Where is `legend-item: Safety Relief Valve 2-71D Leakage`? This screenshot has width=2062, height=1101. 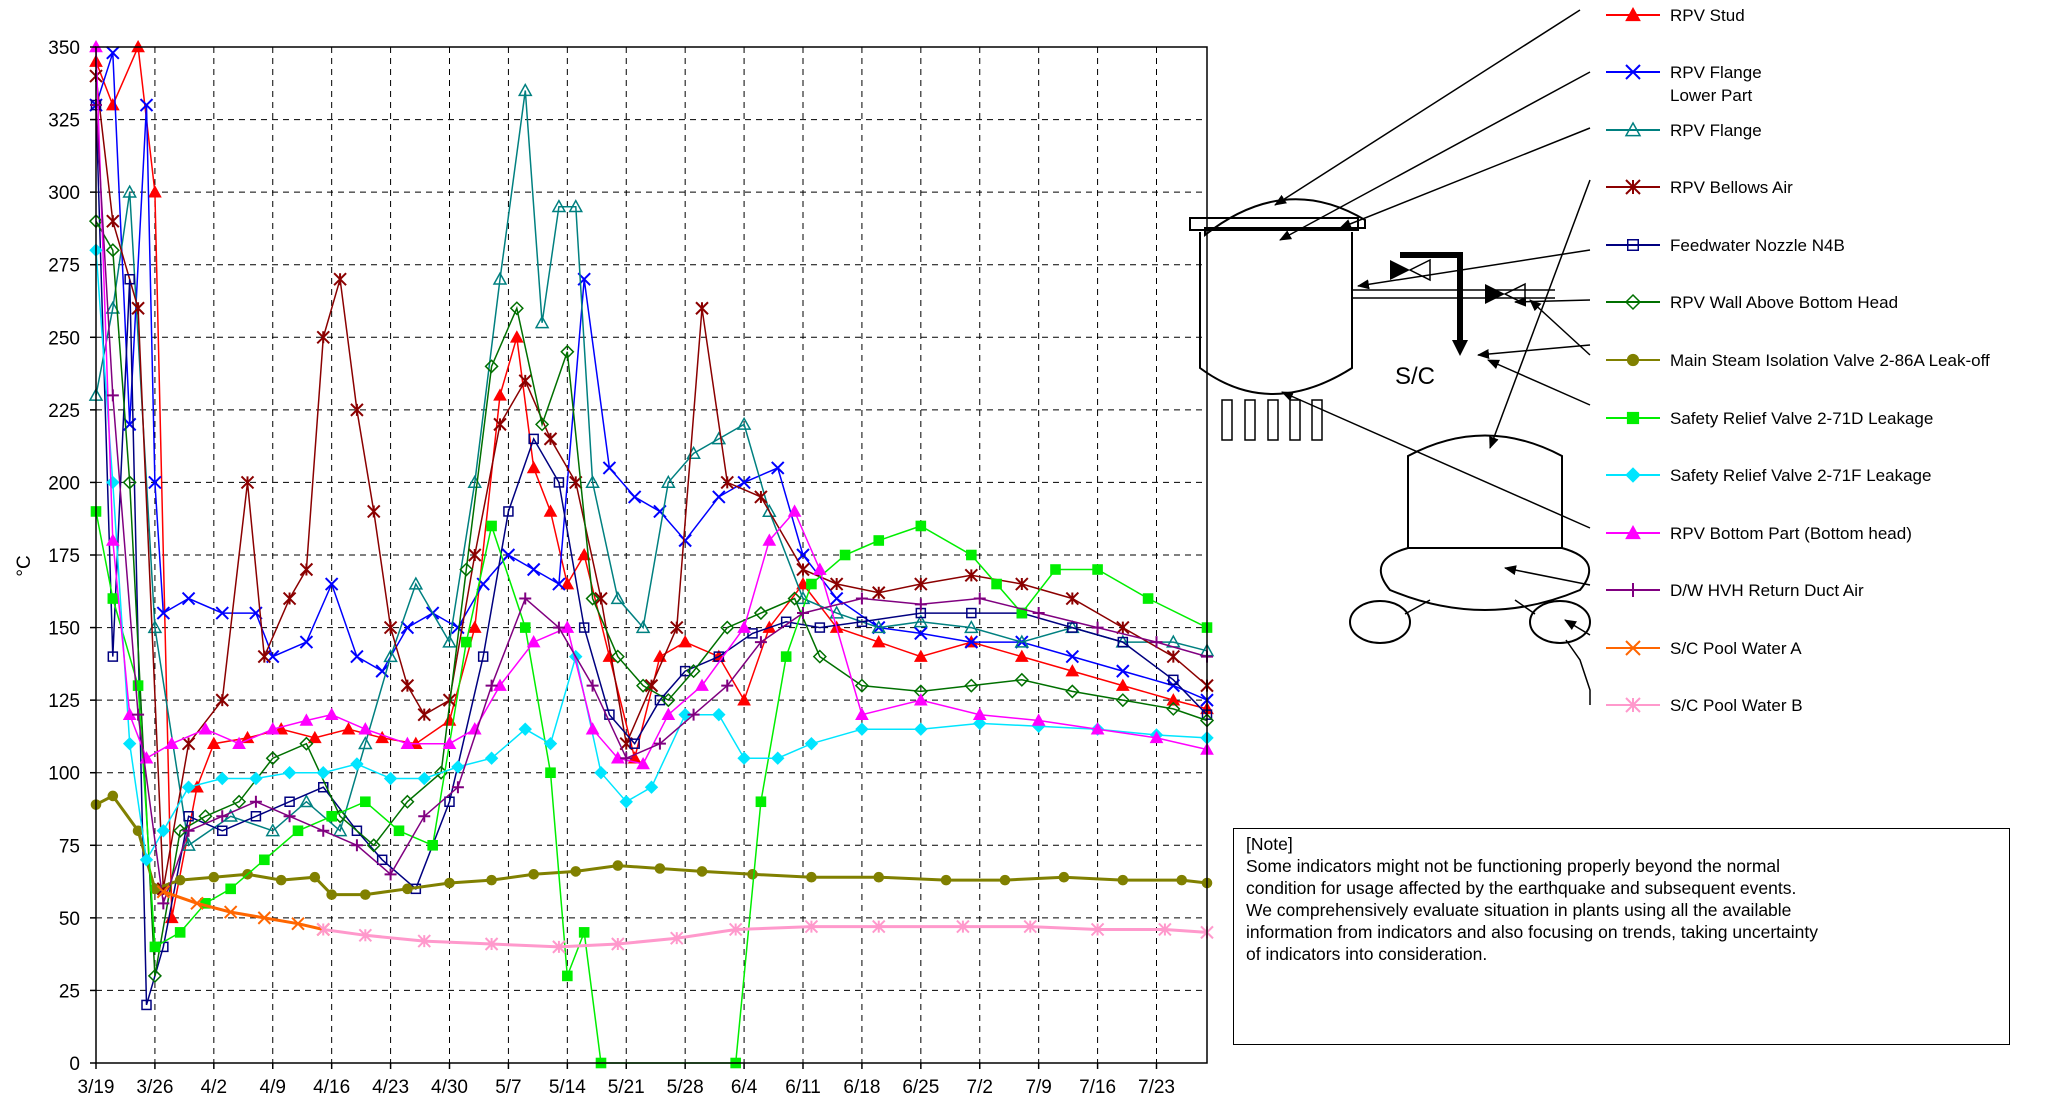 legend-item: Safety Relief Valve 2-71D Leakage is located at coordinates (1769, 418).